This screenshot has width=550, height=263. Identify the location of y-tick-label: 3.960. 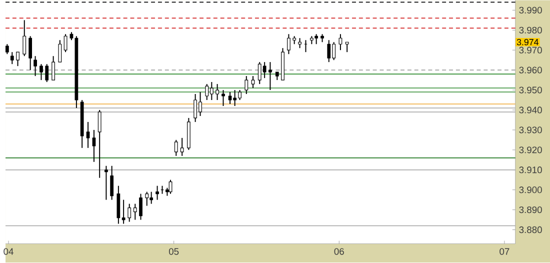
(530, 70).